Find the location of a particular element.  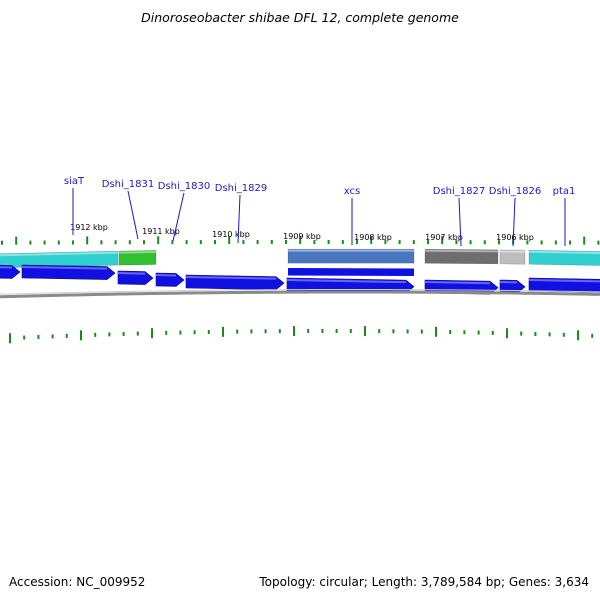

scale-label: 1909 kbp is located at coordinates (302, 236).